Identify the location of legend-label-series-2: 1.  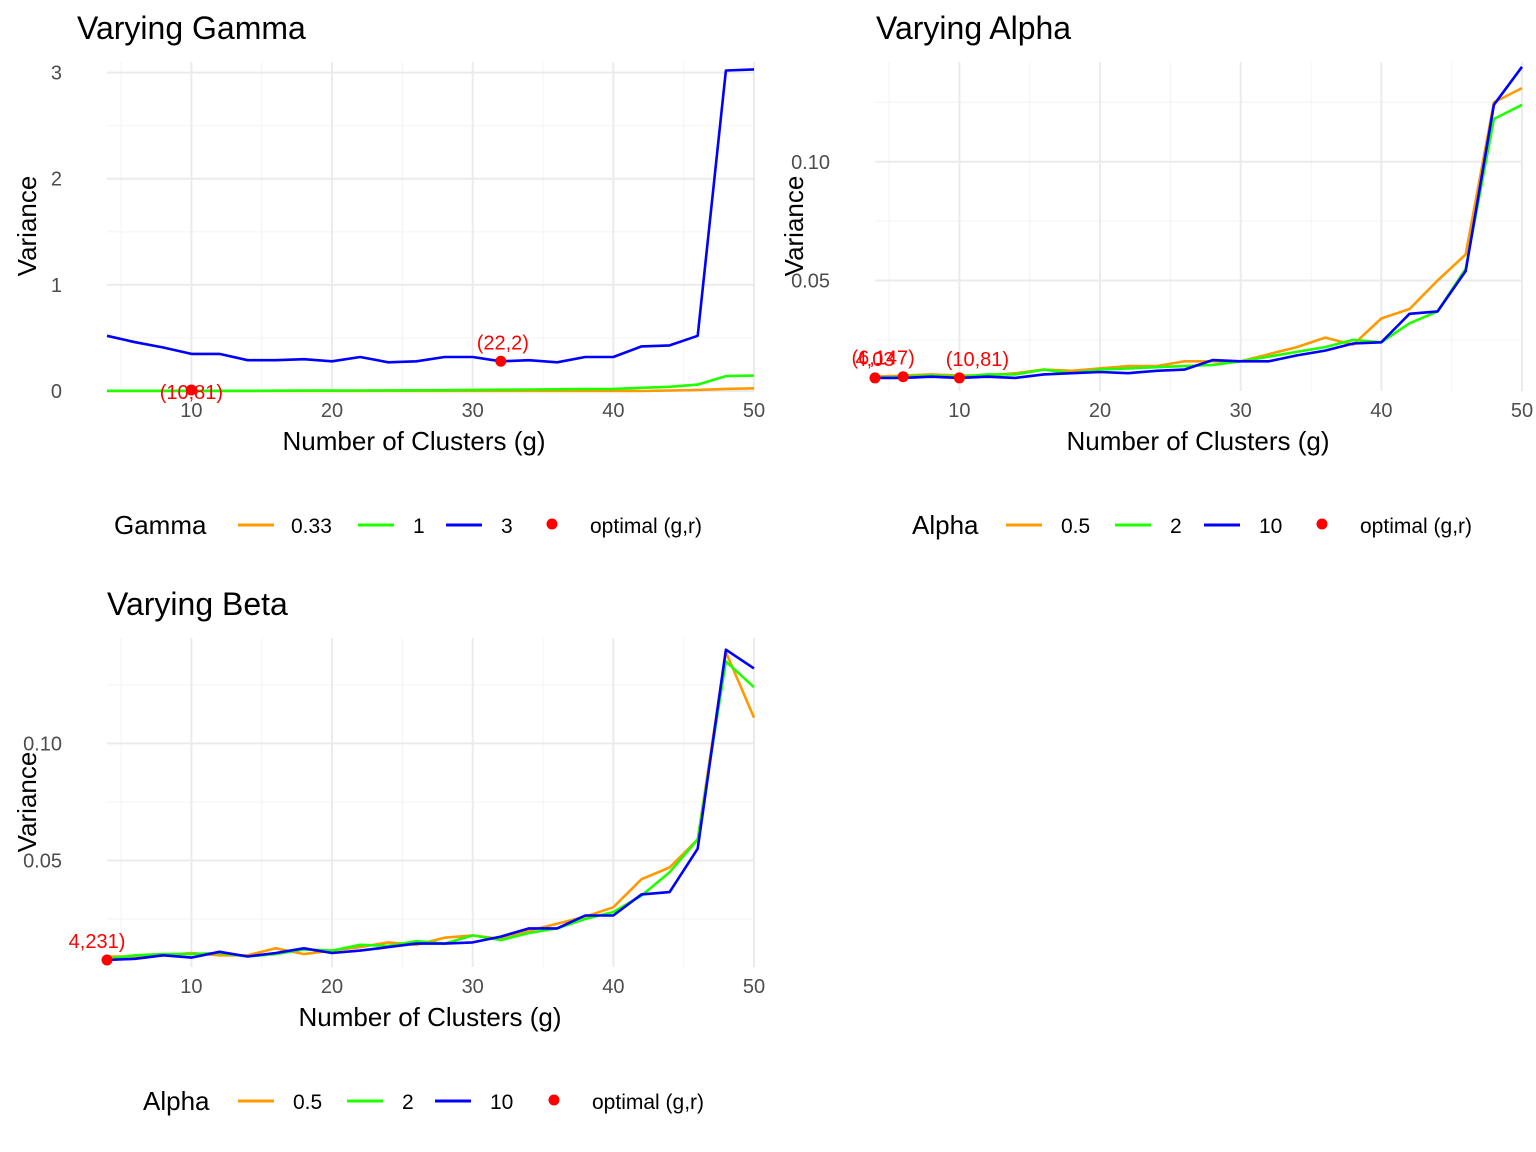
(419, 526).